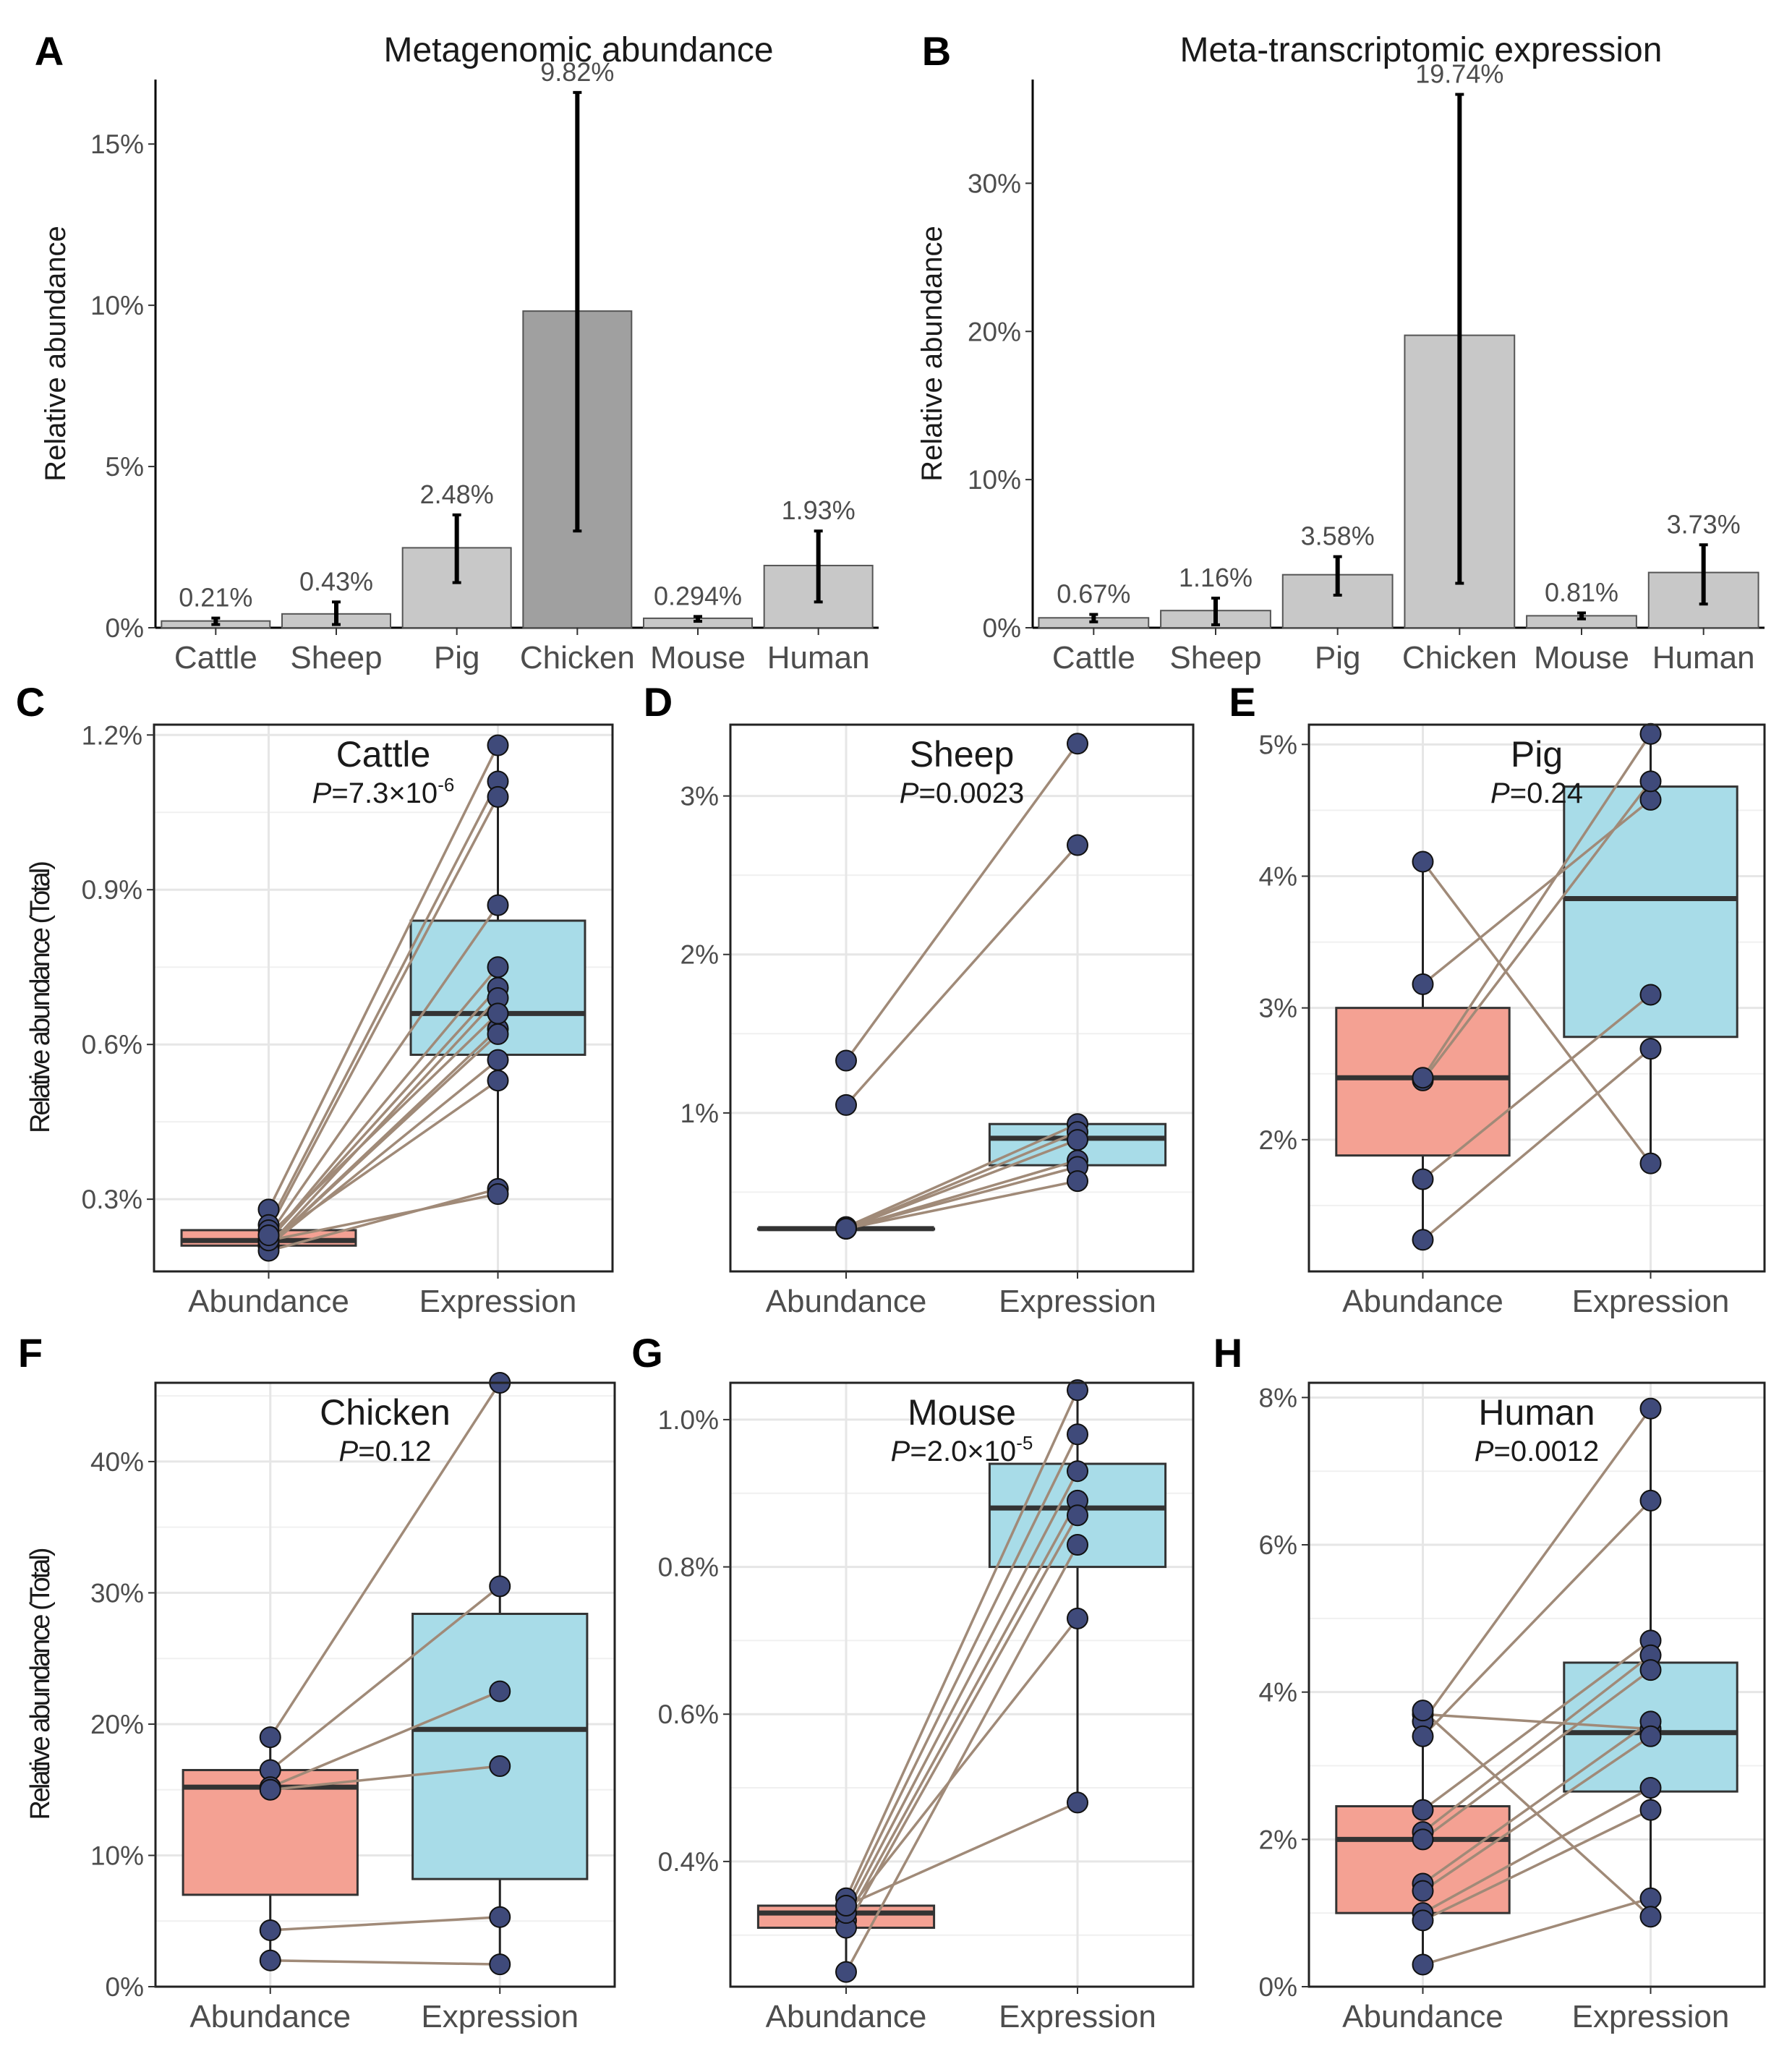 The image size is (1792, 2059). I want to click on p-value: P=0.24, so click(1536, 793).